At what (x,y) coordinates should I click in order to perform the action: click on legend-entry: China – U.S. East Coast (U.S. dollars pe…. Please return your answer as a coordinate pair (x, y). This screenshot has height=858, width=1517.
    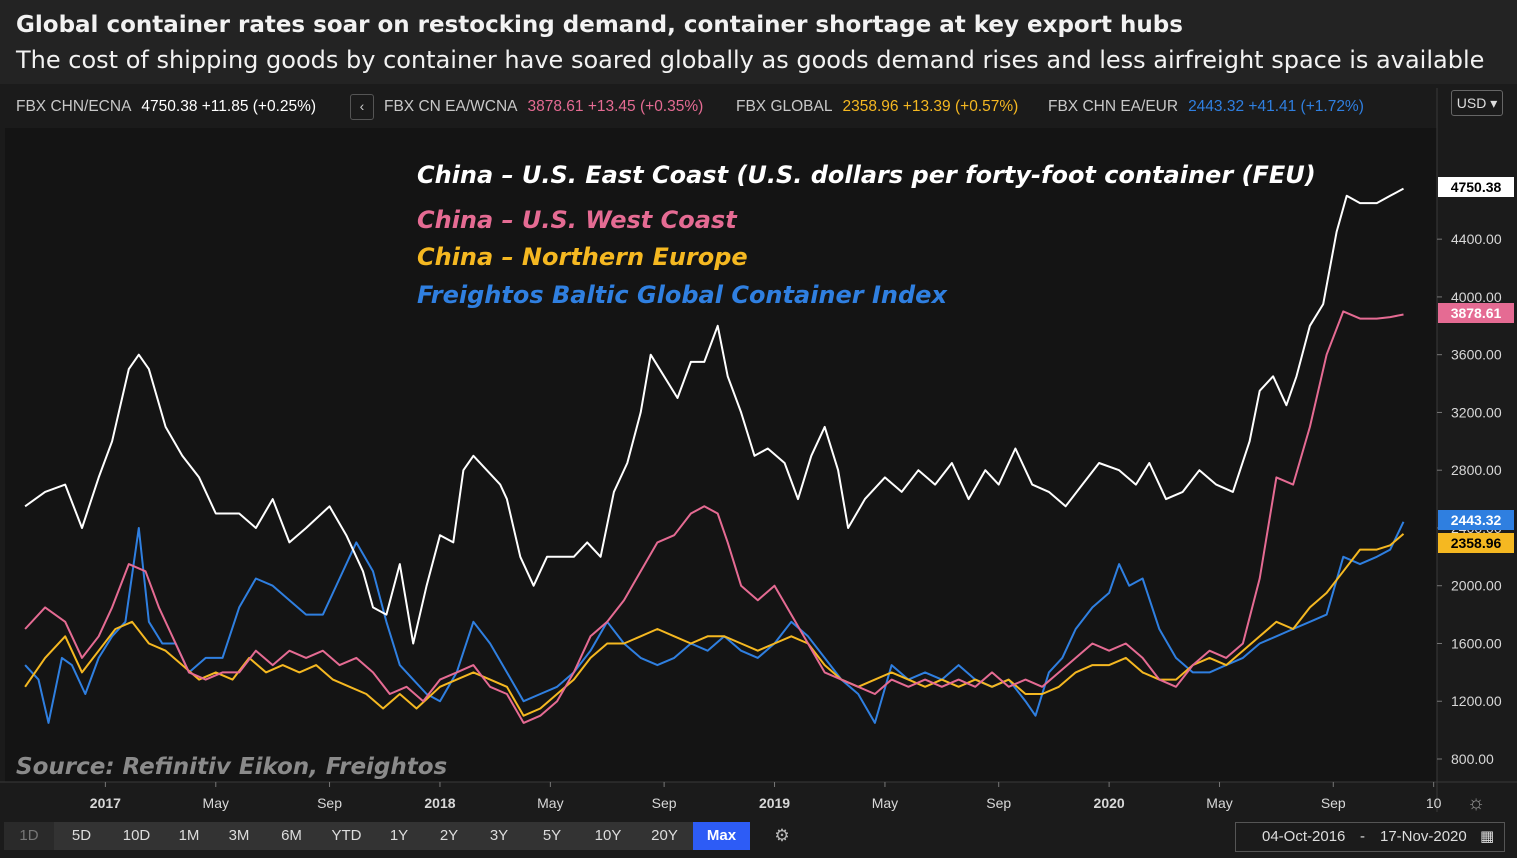
    Looking at the image, I should click on (866, 175).